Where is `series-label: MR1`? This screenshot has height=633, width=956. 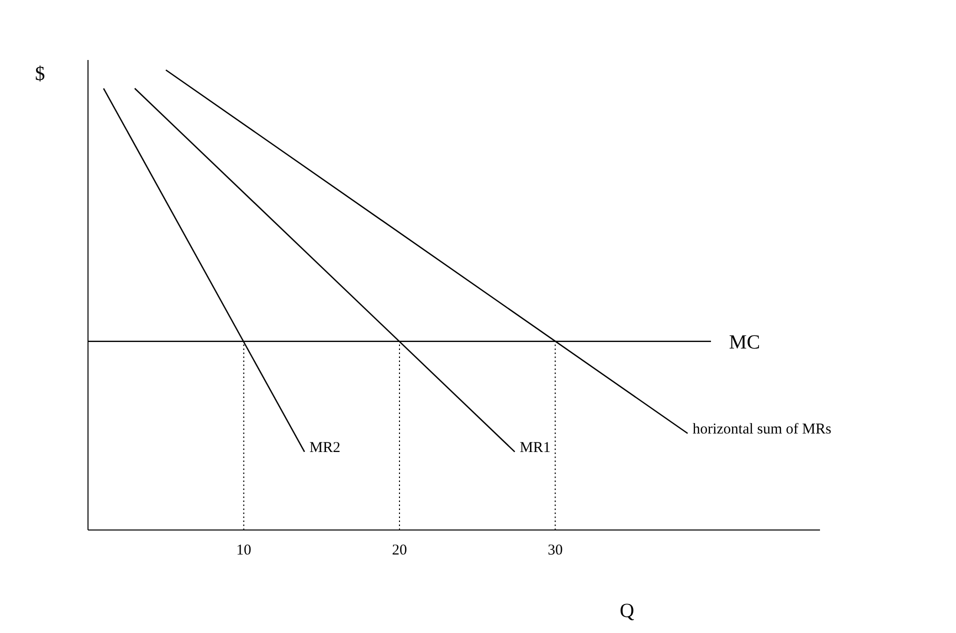
series-label: MR1 is located at coordinates (535, 448).